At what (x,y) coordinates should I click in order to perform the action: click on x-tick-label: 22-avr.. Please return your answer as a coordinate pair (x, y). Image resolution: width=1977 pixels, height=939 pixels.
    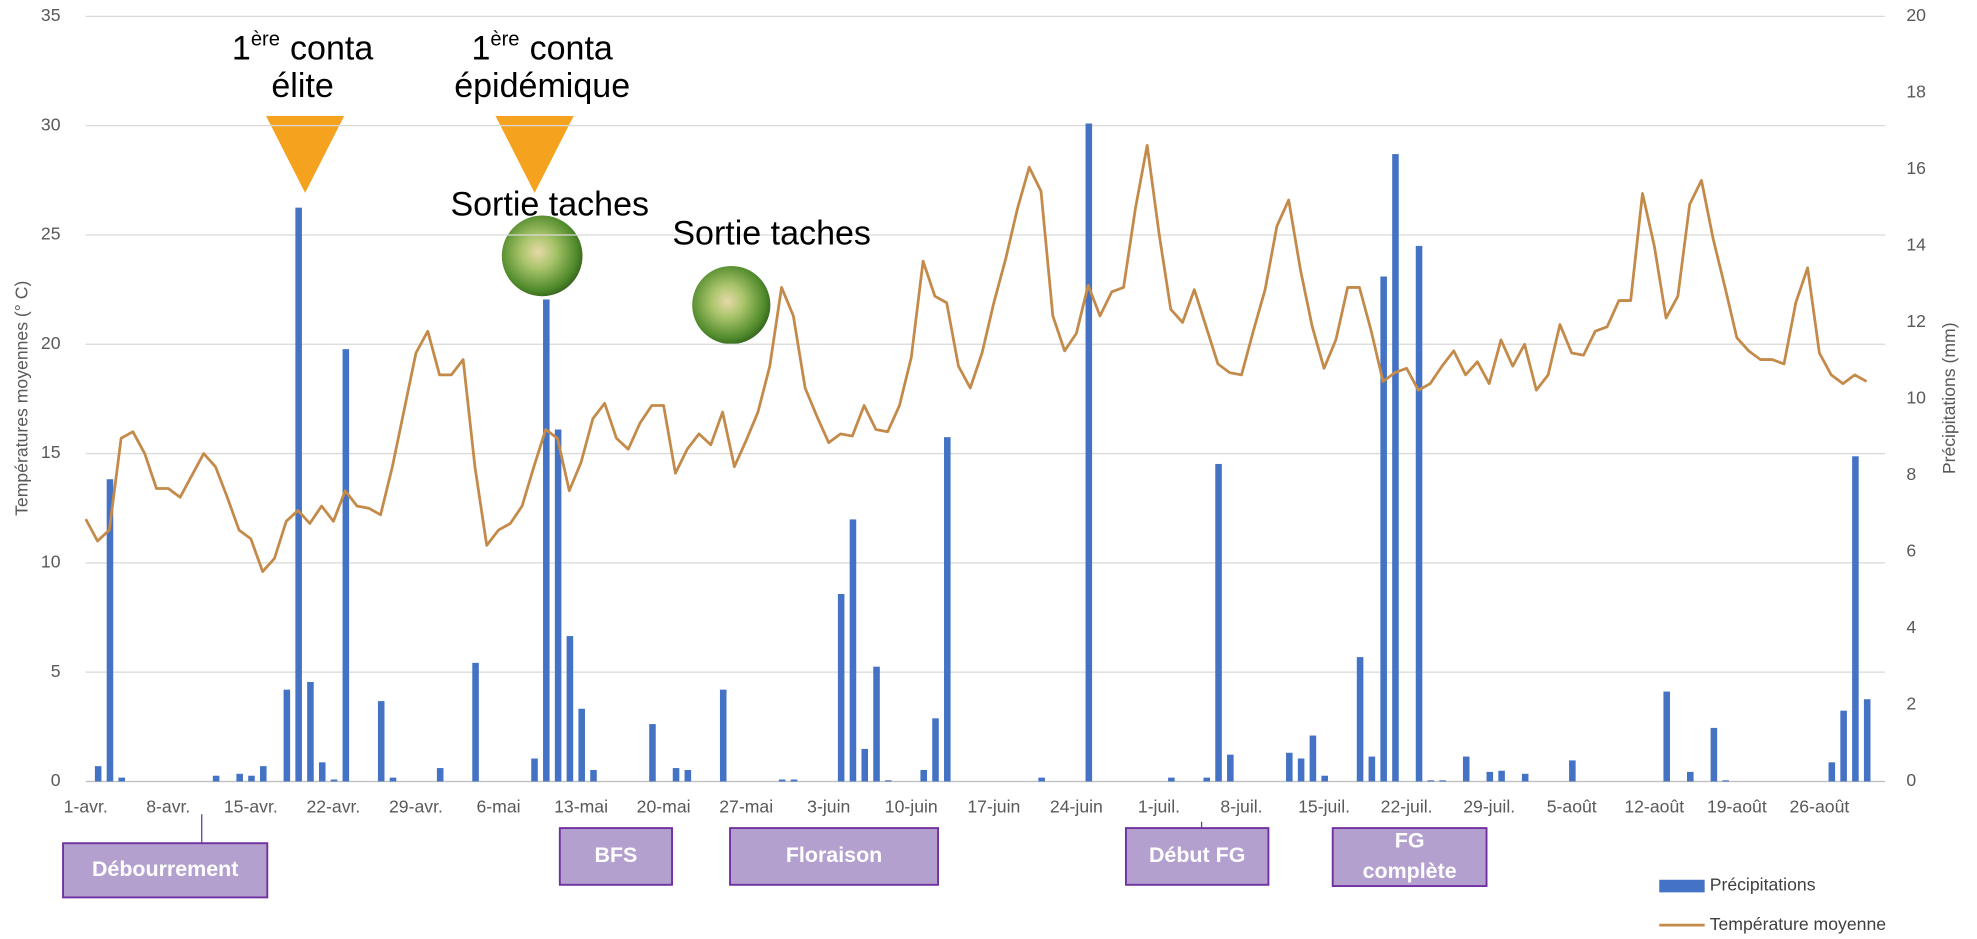
    Looking at the image, I should click on (333, 807).